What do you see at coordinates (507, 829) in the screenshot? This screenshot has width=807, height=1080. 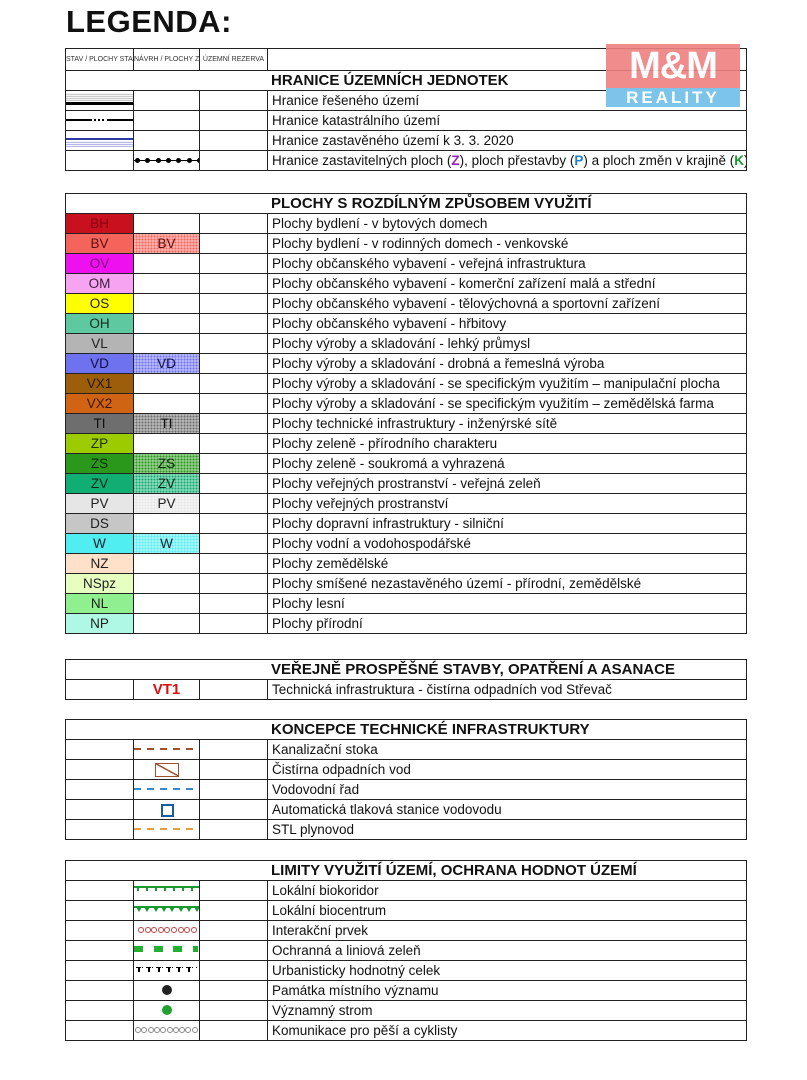 I see `legend-description: STL plynovod` at bounding box center [507, 829].